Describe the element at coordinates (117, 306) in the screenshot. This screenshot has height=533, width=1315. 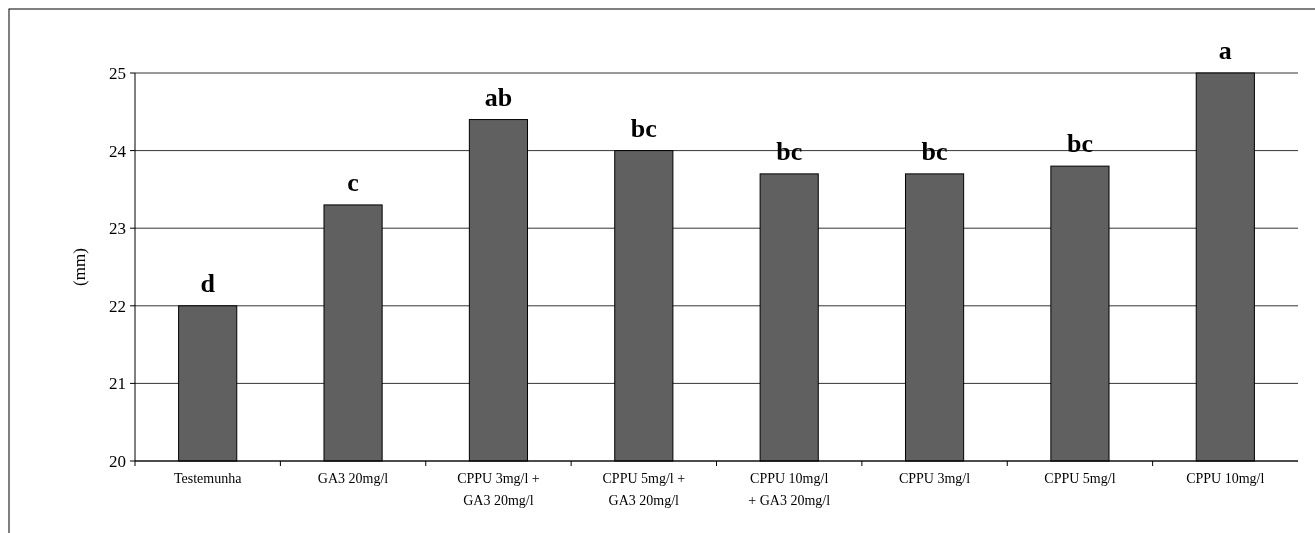
I see `y-tick-label: 22` at that location.